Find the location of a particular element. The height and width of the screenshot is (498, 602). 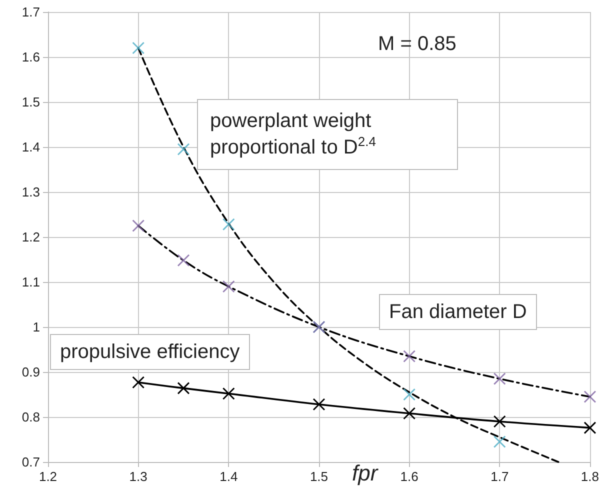

x-tick-label: 1.2 is located at coordinates (48, 476).